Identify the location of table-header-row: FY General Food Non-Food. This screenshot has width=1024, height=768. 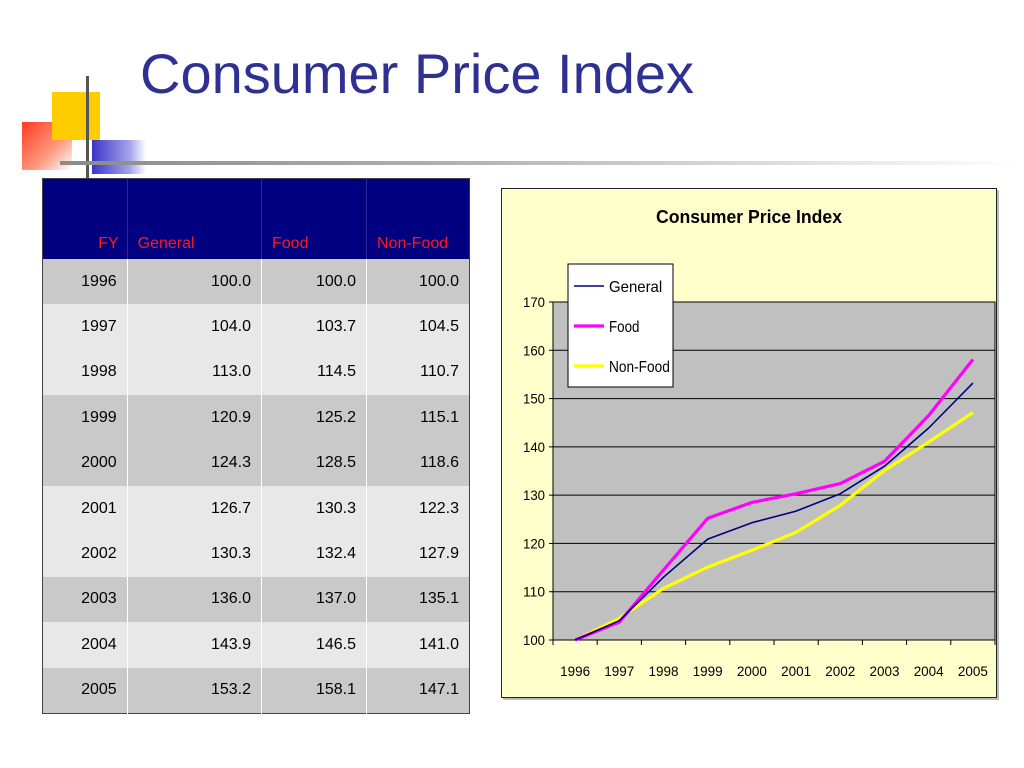
(256, 218).